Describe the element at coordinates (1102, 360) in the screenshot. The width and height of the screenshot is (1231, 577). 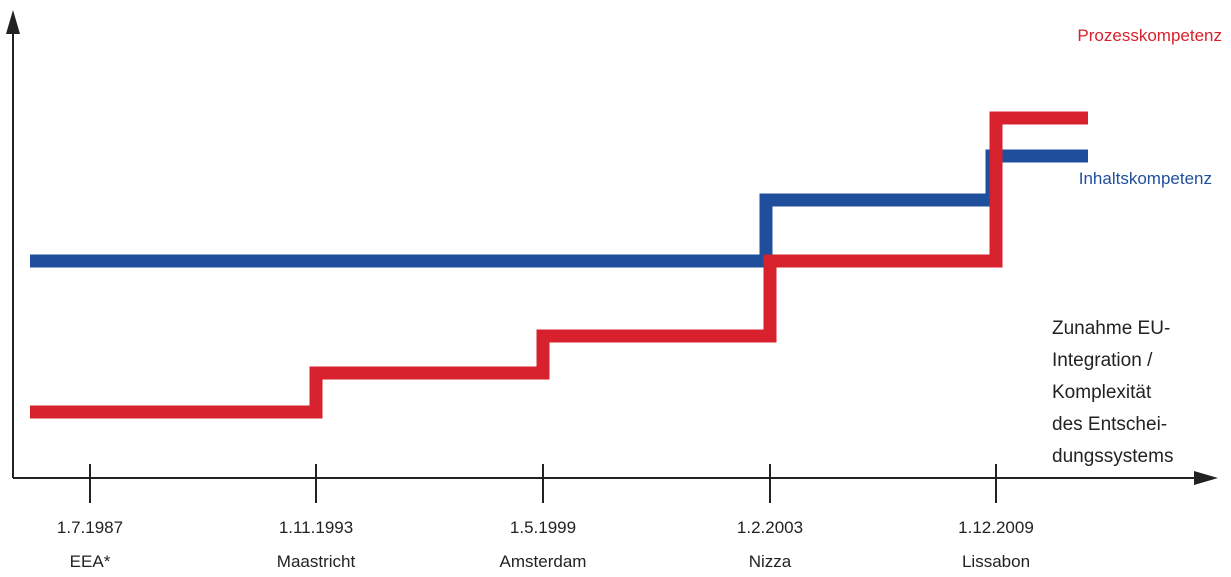
I see `y-axis-label-line: Integration /` at that location.